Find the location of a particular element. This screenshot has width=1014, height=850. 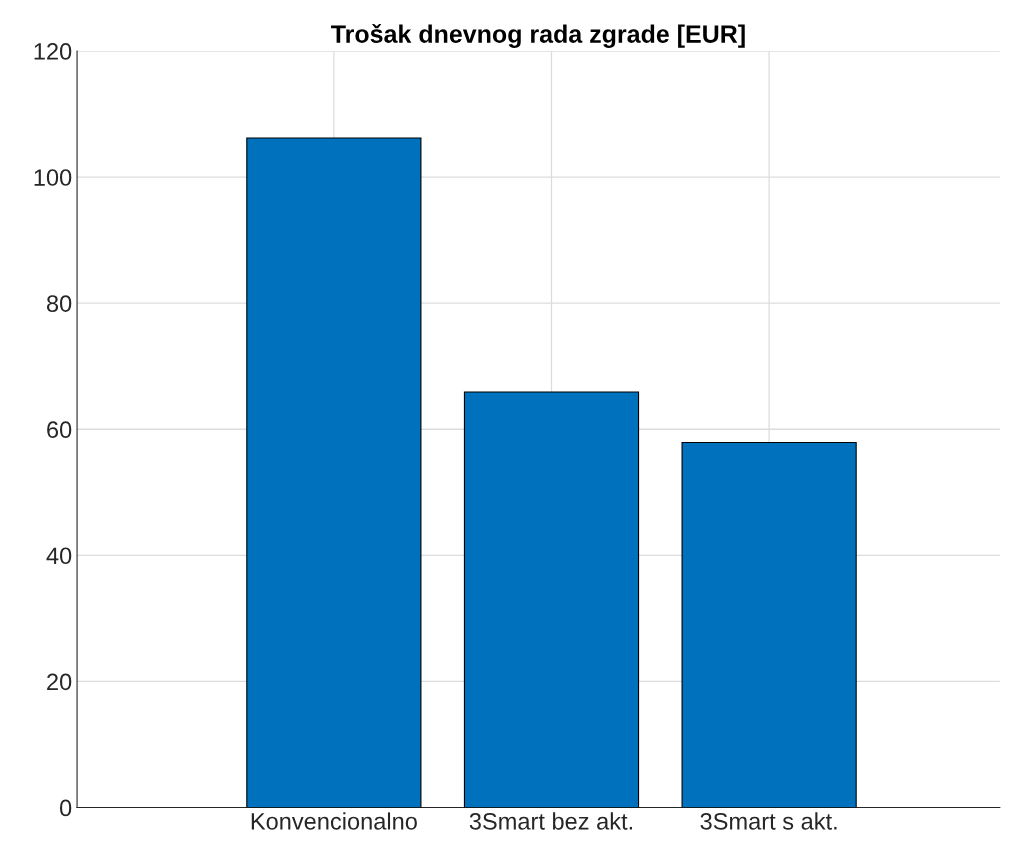

y-tick-label: 60 is located at coordinates (59, 430).